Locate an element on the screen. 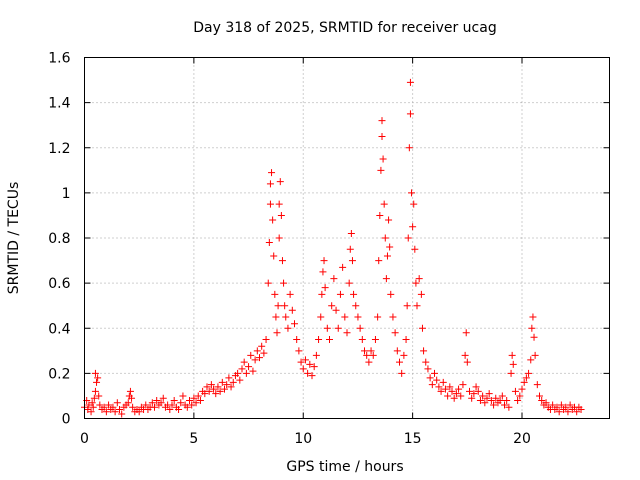 The image size is (640, 480). x-tick-label: 0 is located at coordinates (84, 439).